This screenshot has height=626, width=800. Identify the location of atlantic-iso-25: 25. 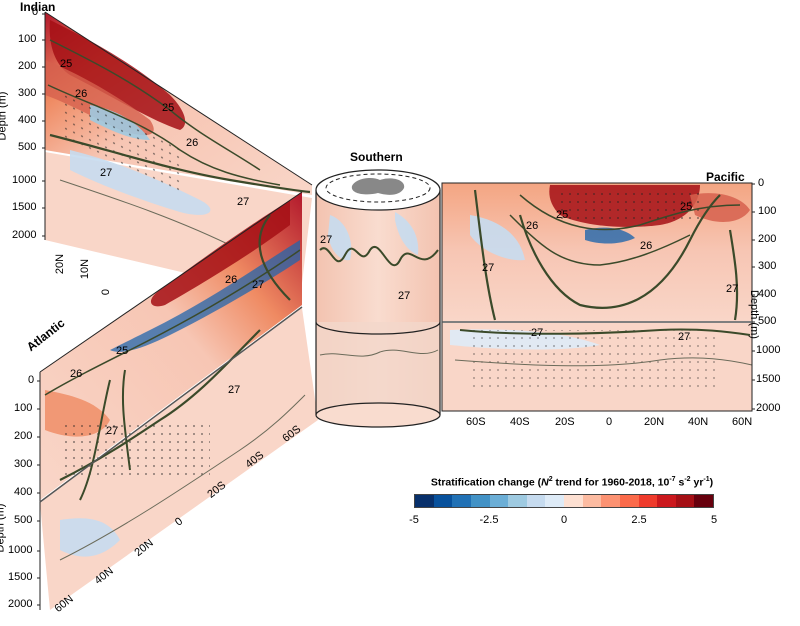
(122, 351).